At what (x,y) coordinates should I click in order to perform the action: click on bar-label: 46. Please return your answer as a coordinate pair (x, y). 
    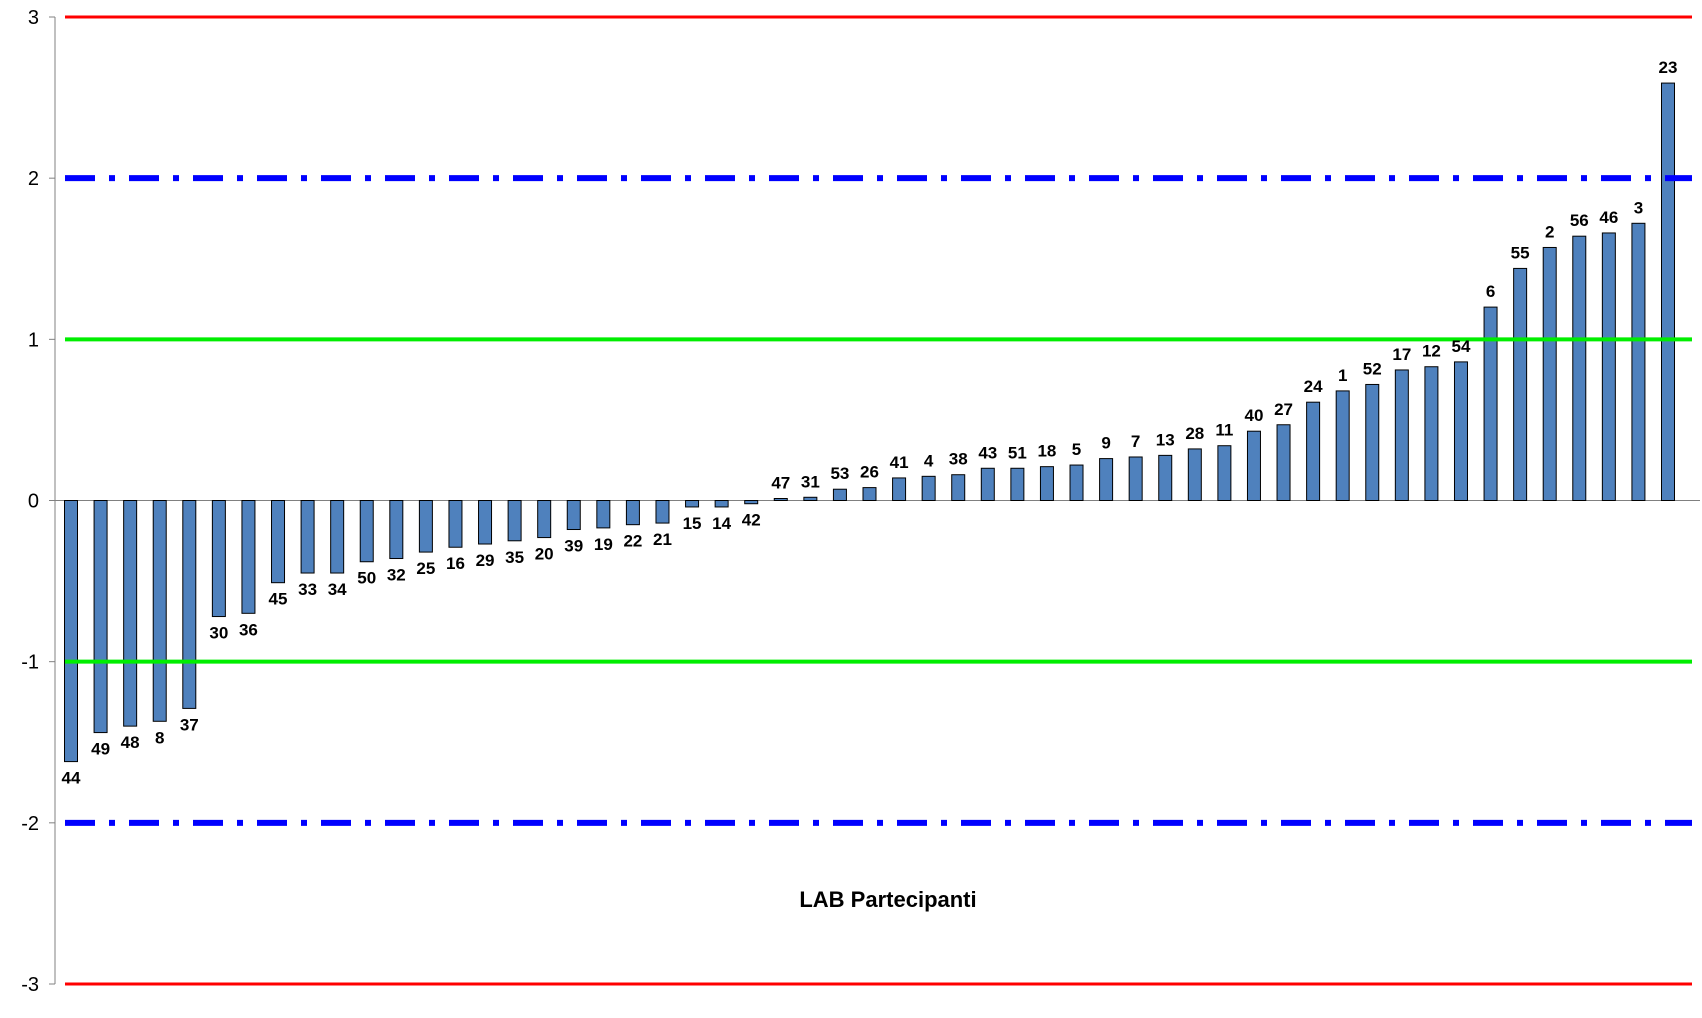
    Looking at the image, I should click on (1608, 217).